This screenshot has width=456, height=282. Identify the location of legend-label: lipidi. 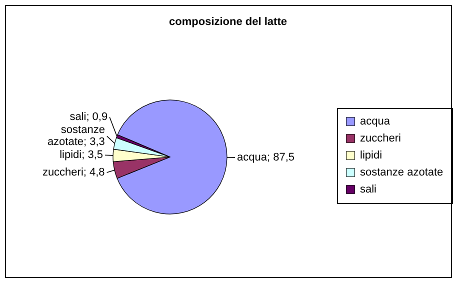
(371, 156).